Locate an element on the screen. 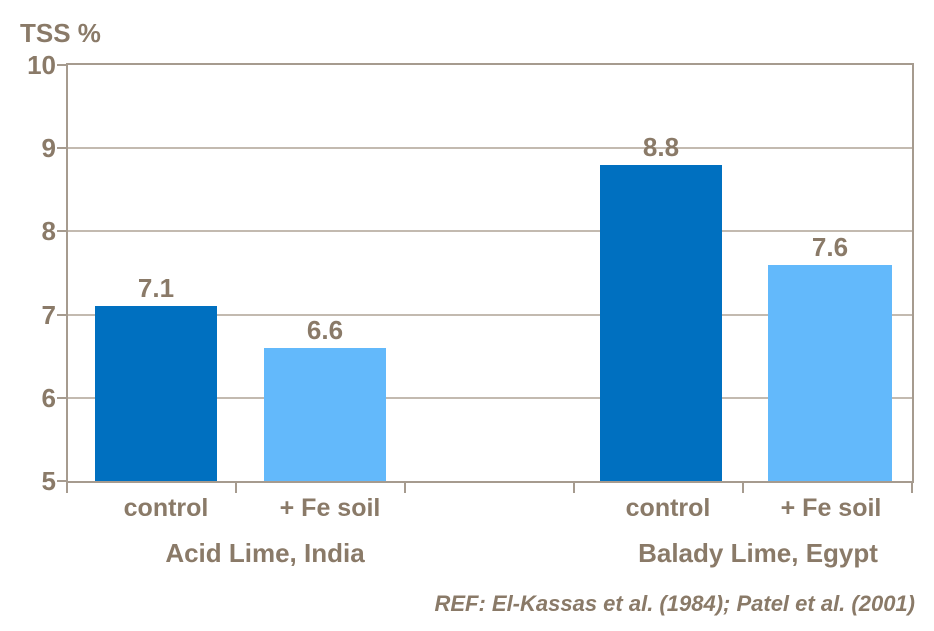 Image resolution: width=934 pixels, height=631 pixels. bar-column-balady-lime-fe-soil: 7.6 is located at coordinates (830, 356).